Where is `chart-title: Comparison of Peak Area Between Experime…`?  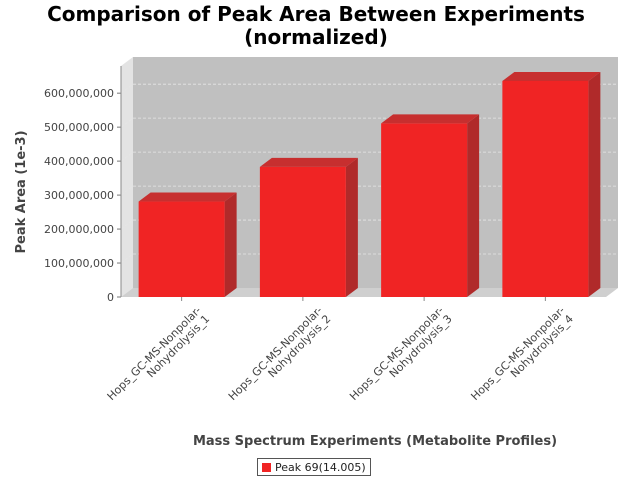 chart-title: Comparison of Peak Area Between Experime… is located at coordinates (316, 14).